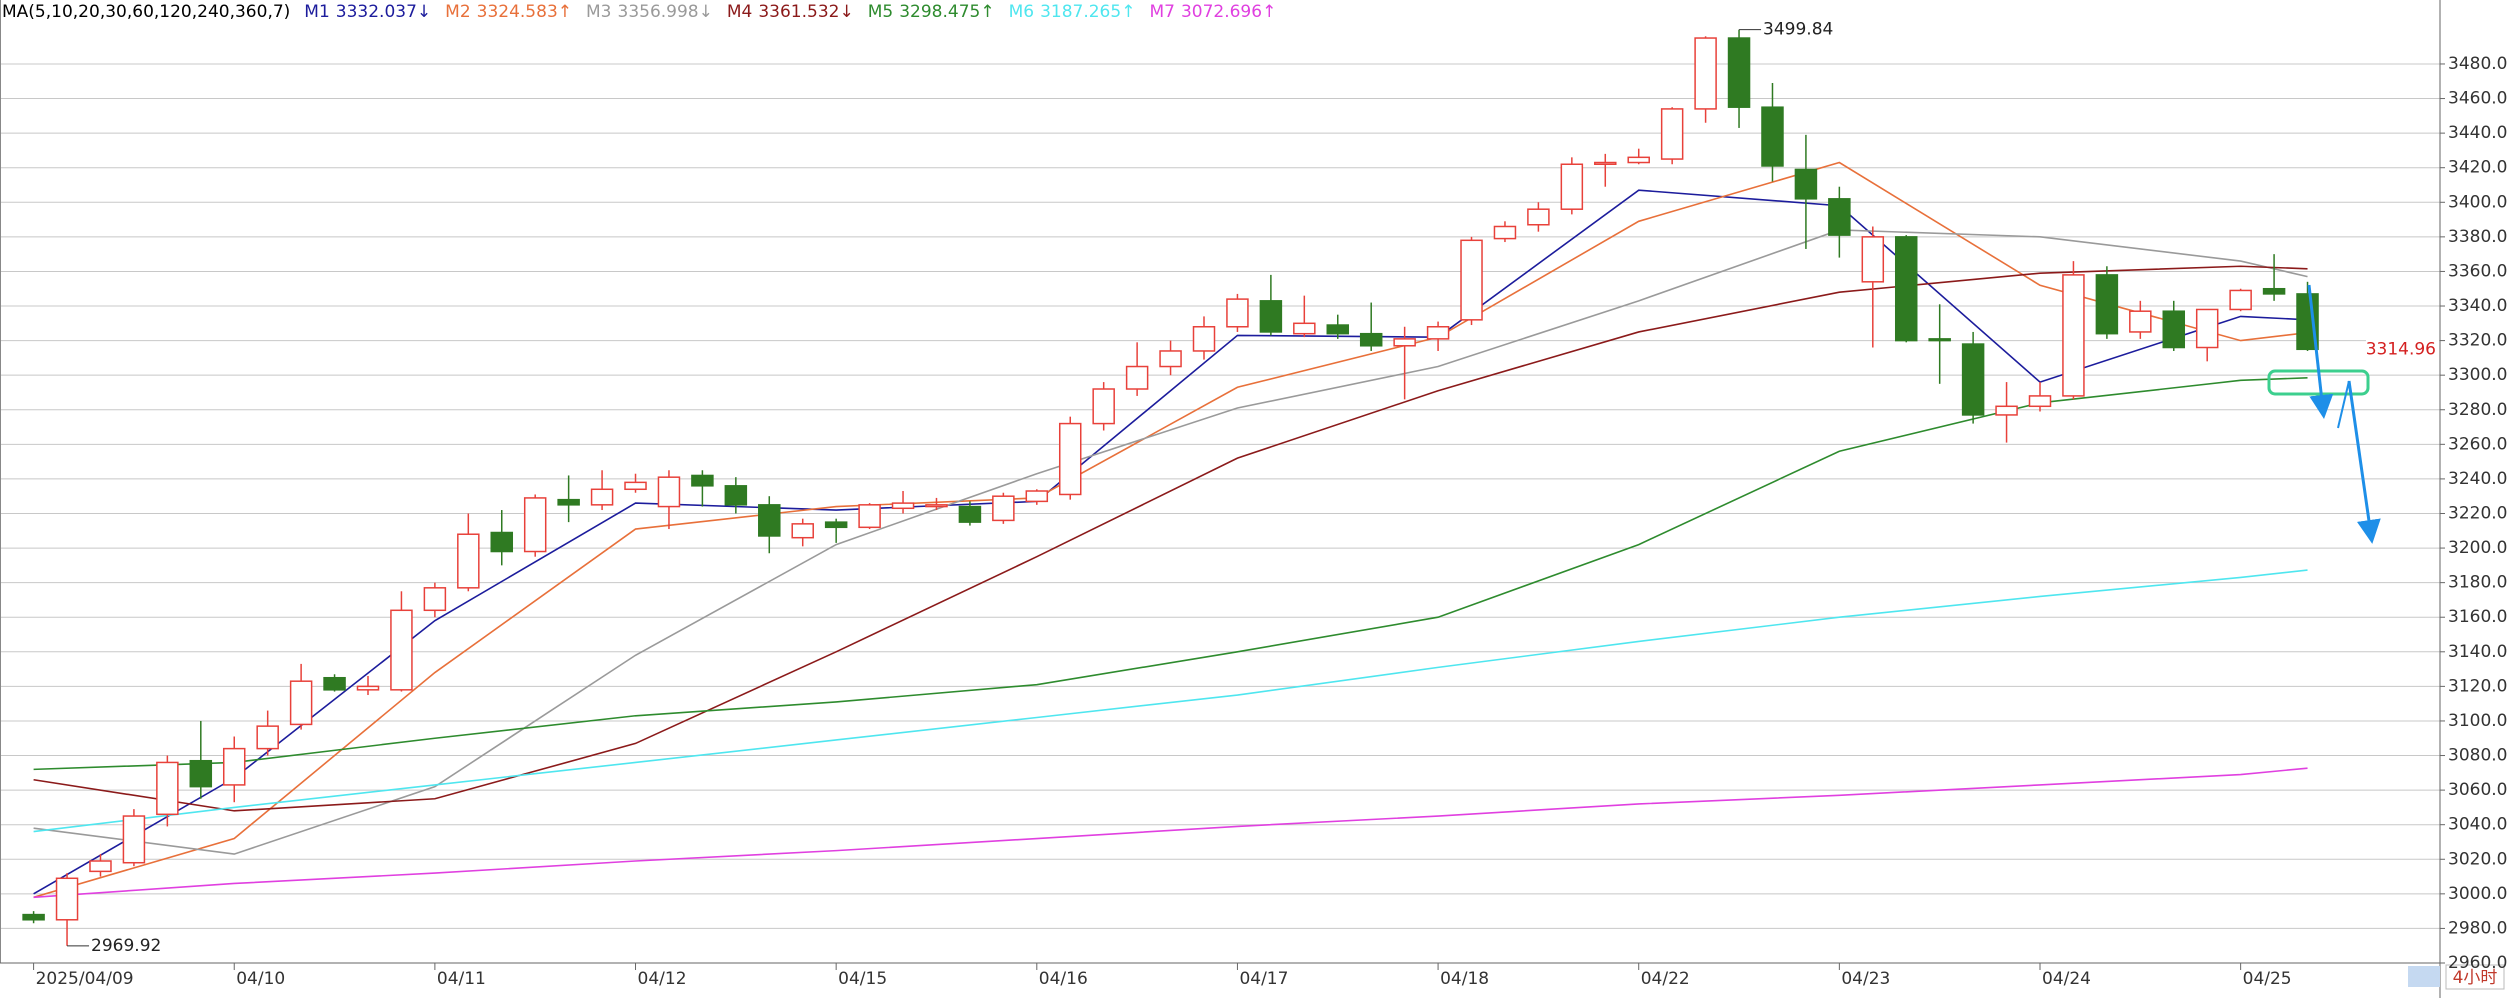 The width and height of the screenshot is (2508, 998). I want to click on x-tick-label: 04/15, so click(862, 979).